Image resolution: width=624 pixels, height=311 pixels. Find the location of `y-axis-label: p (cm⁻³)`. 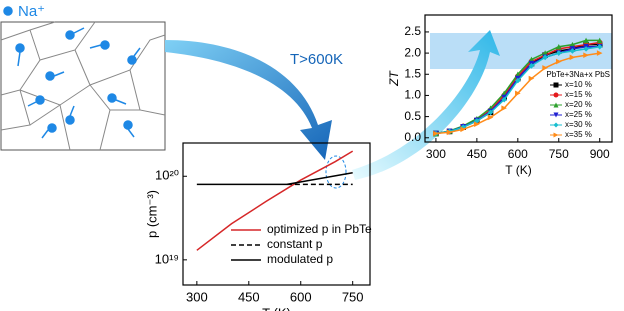

y-axis-label: p (cm⁻³) is located at coordinates (151, 214).